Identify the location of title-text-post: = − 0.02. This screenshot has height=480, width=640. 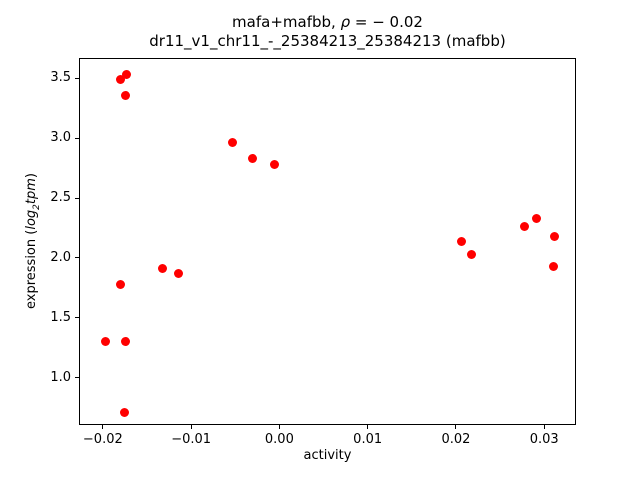
(386, 22).